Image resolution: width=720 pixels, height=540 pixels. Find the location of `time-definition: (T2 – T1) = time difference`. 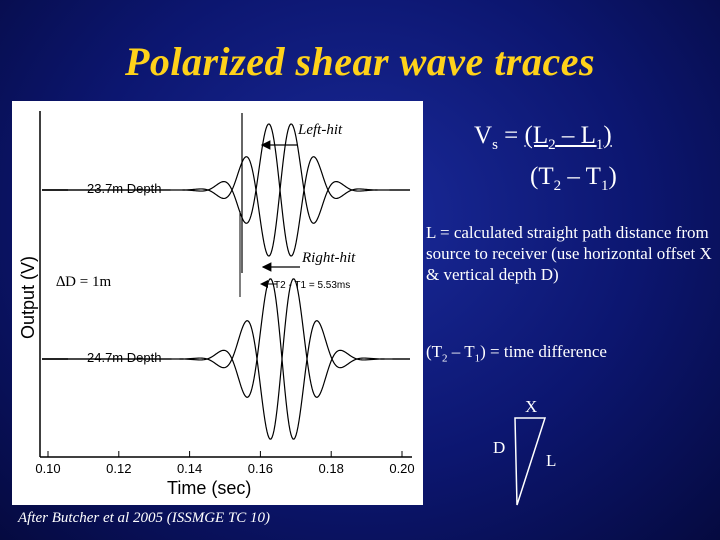

time-definition: (T2 – T1) = time difference is located at coordinates (516, 353).